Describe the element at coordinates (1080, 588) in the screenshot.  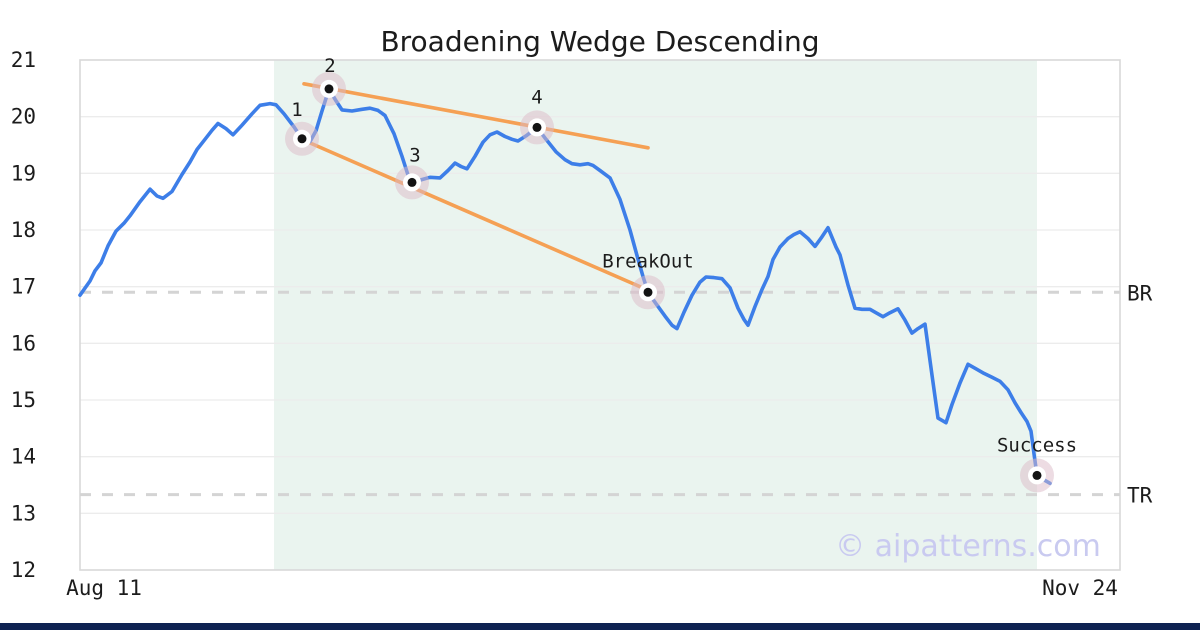
I see `x-tick-end-date: Nov 24` at that location.